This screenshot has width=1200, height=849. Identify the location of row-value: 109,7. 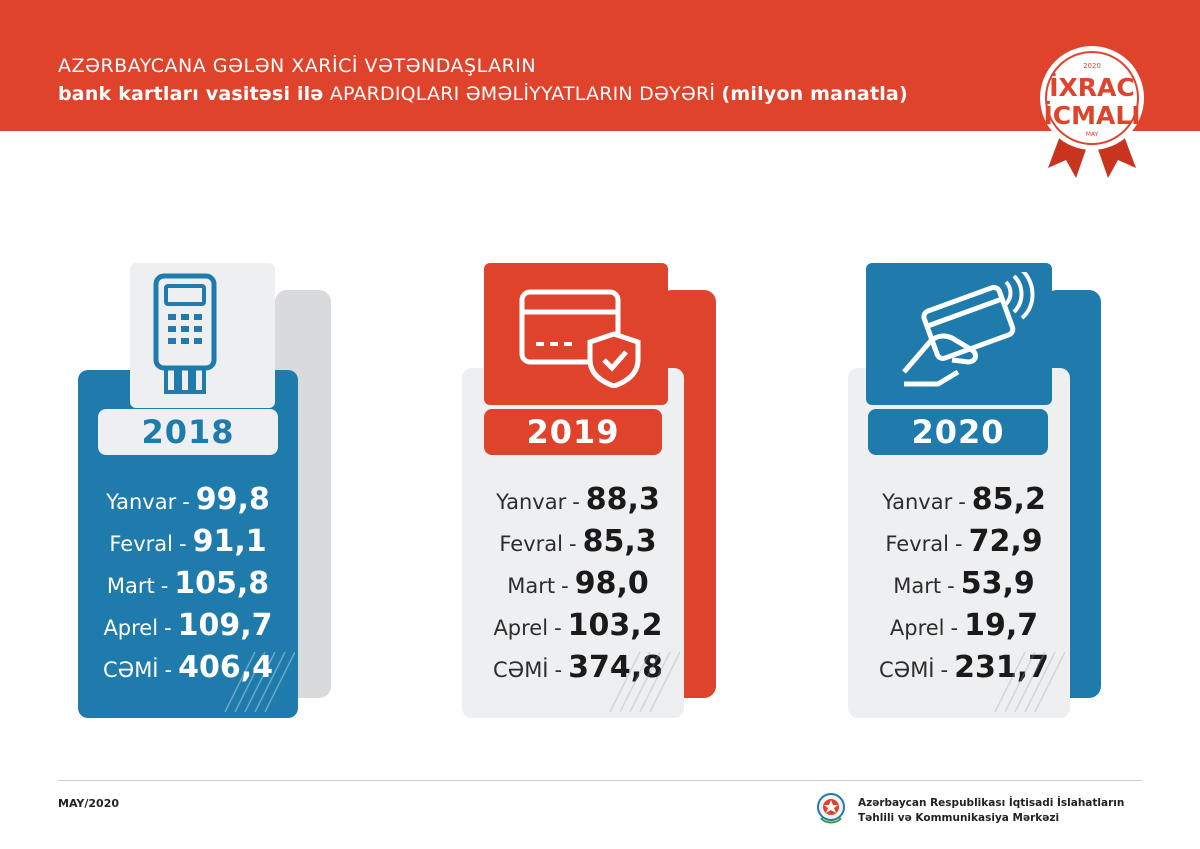
(225, 625).